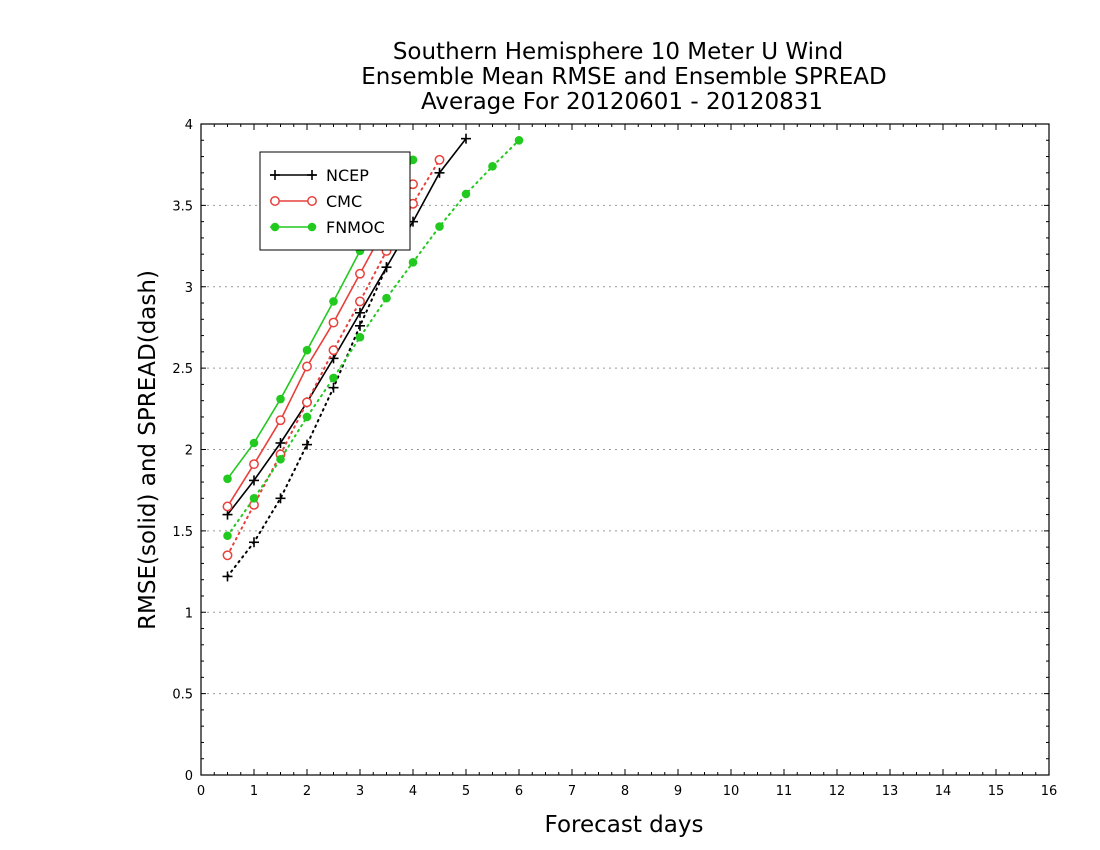 This screenshot has width=1100, height=850. I want to click on y-tick-label: 4, so click(189, 125).